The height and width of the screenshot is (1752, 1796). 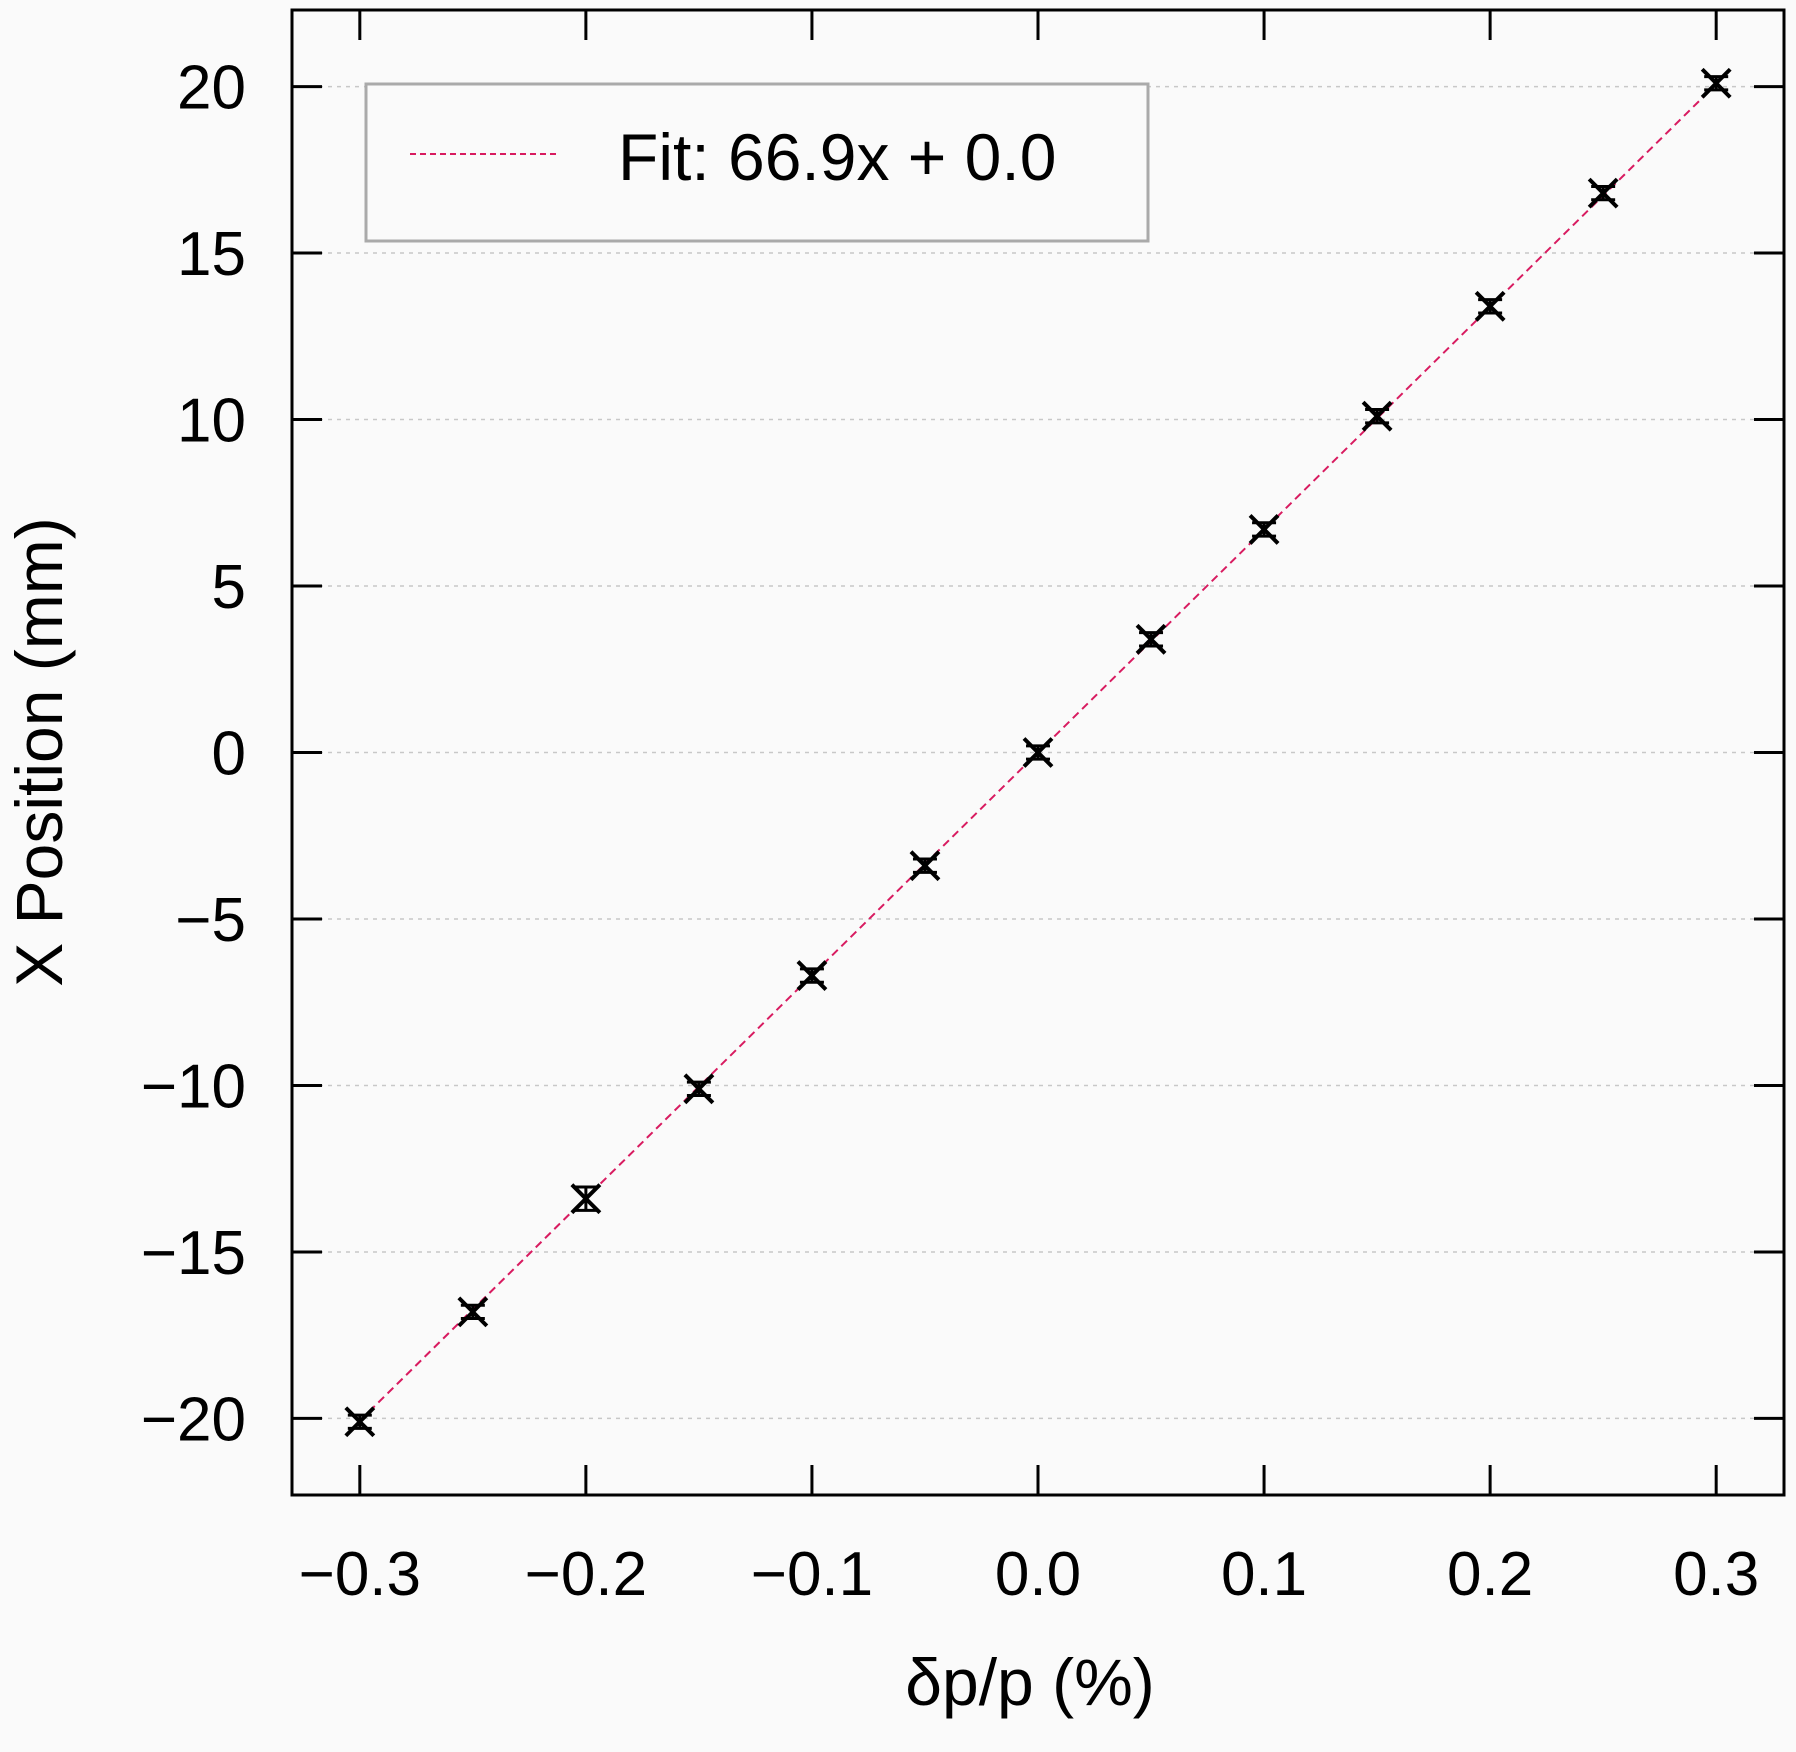 I want to click on y-tick-label: 0, so click(x=229, y=754).